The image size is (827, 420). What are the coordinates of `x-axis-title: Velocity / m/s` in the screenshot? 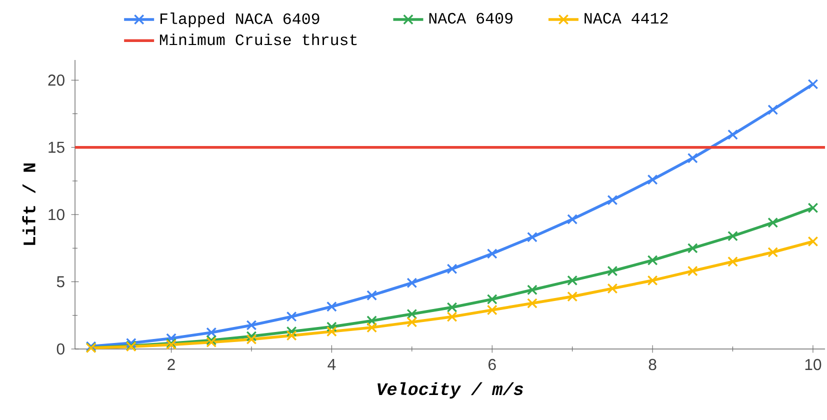 It's located at (450, 390).